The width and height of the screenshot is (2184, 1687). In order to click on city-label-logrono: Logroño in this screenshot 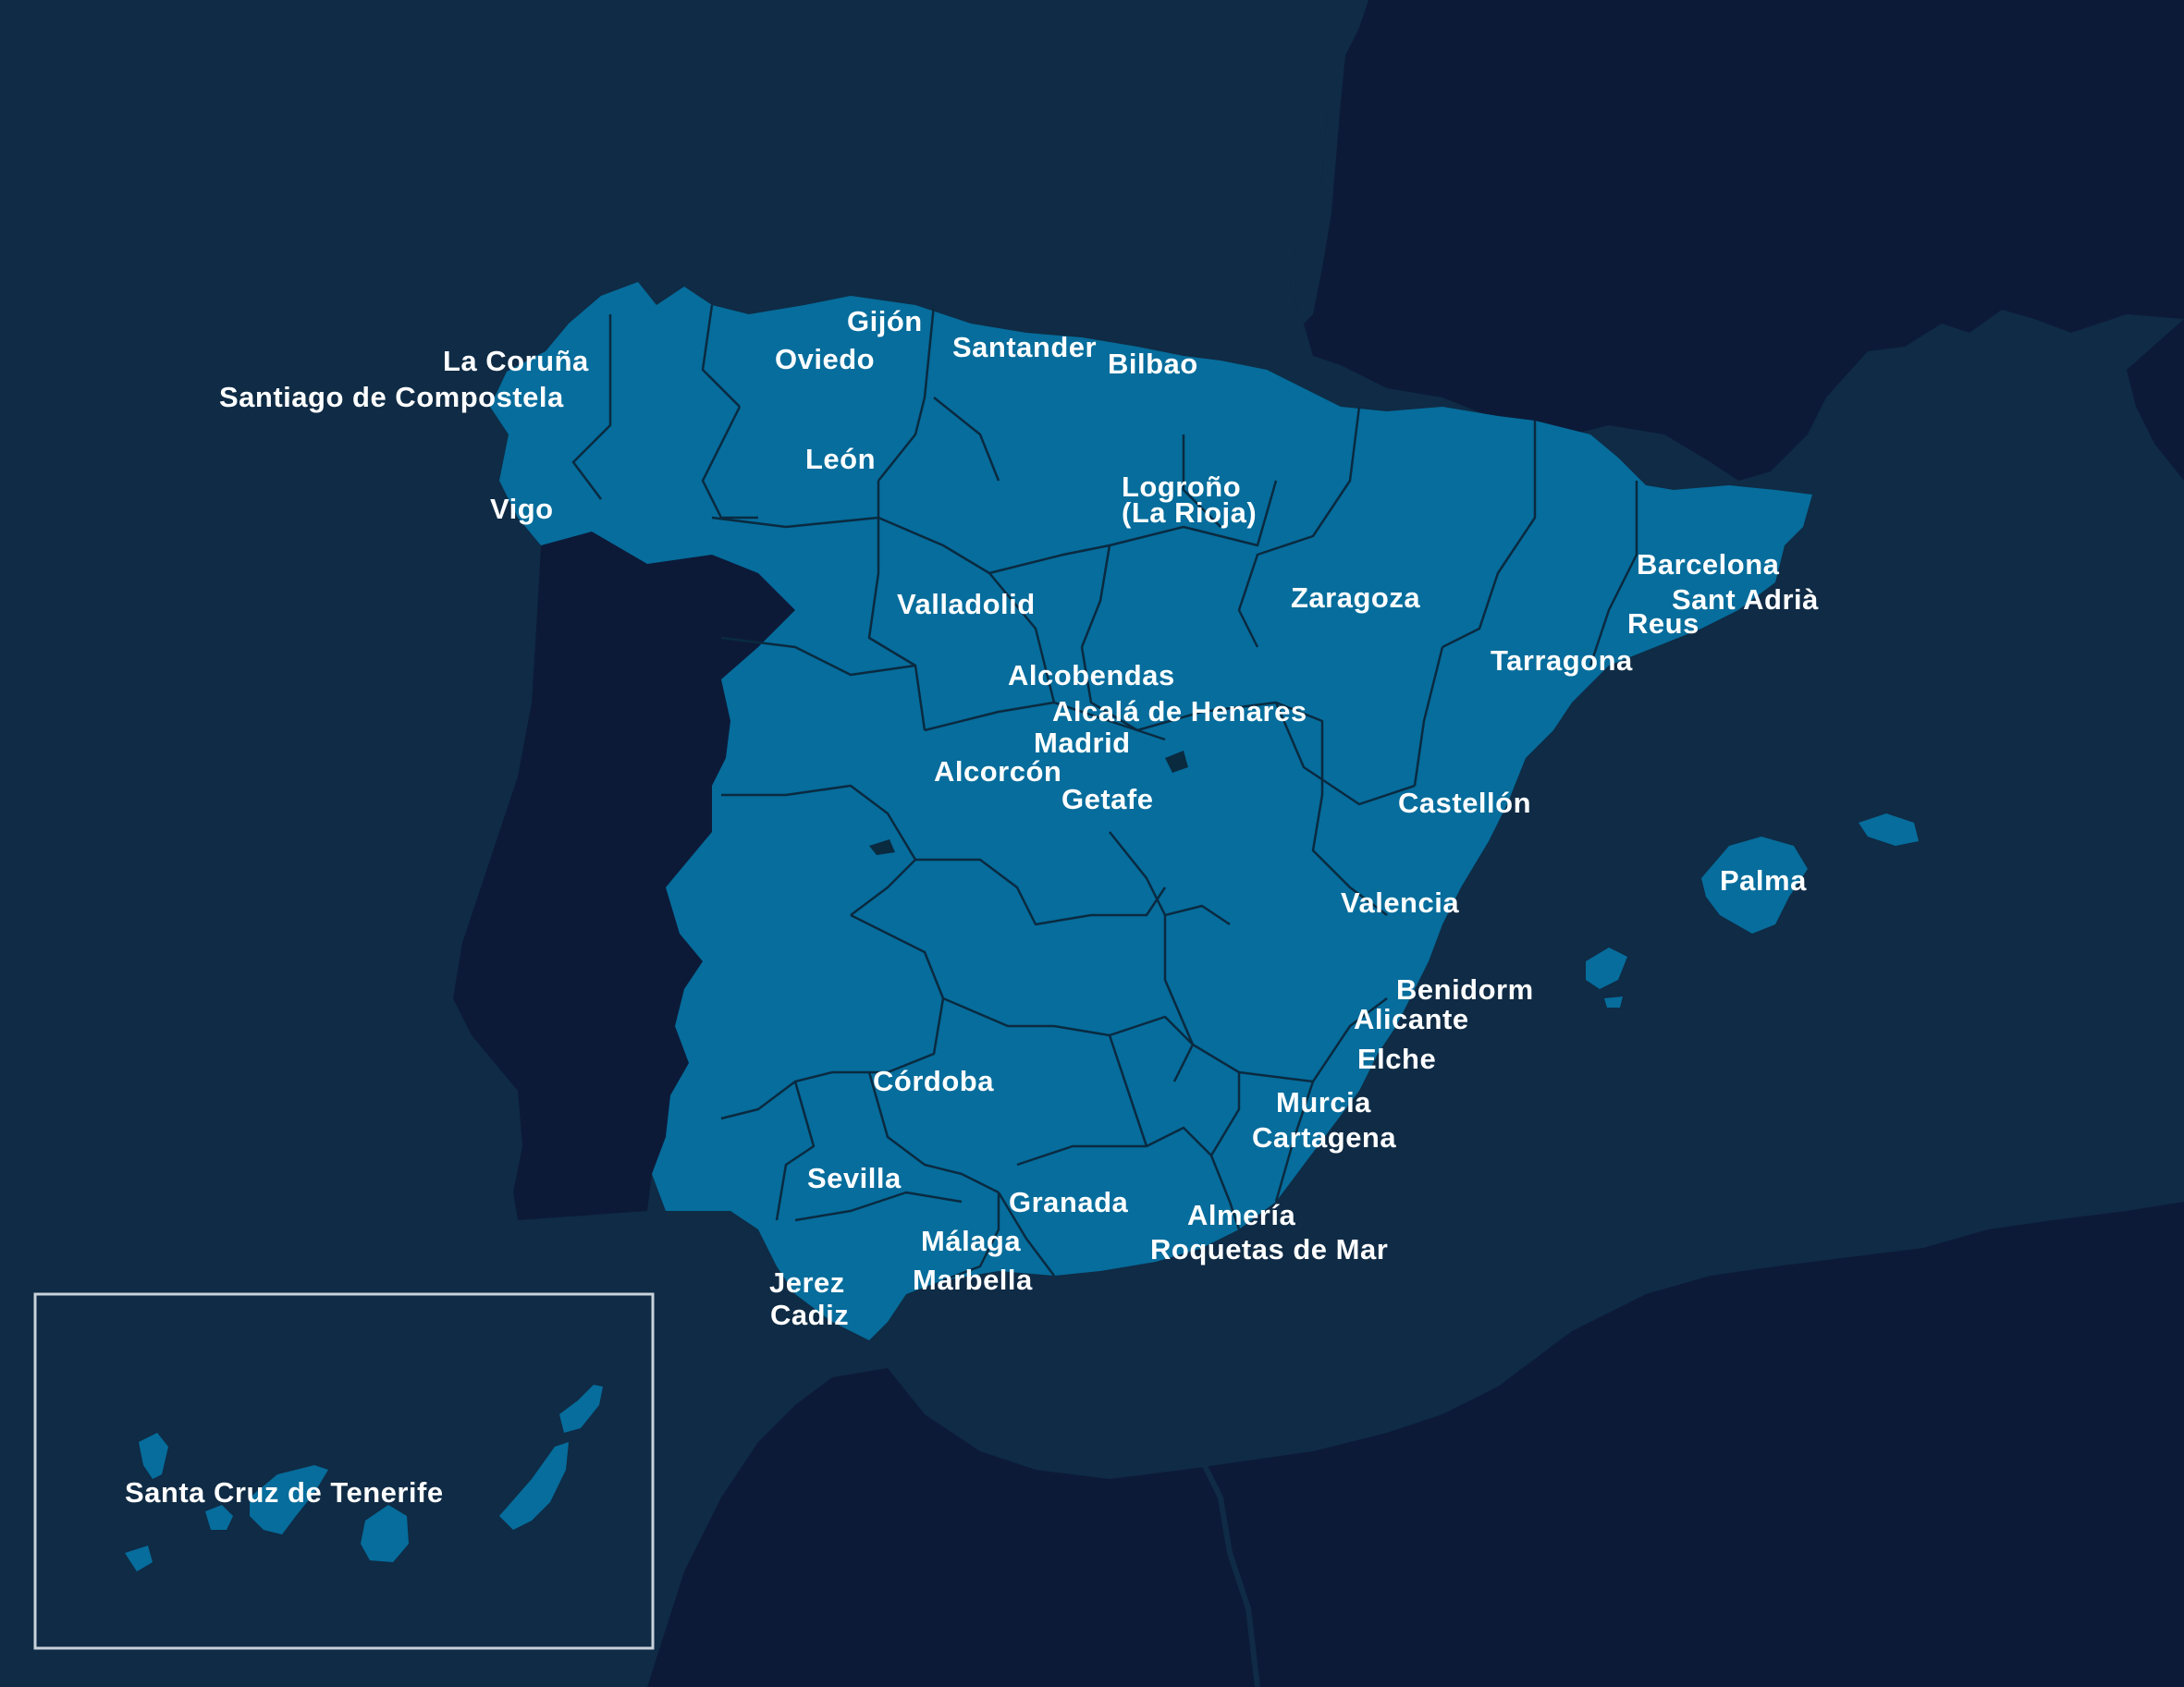, I will do `click(1182, 487)`.